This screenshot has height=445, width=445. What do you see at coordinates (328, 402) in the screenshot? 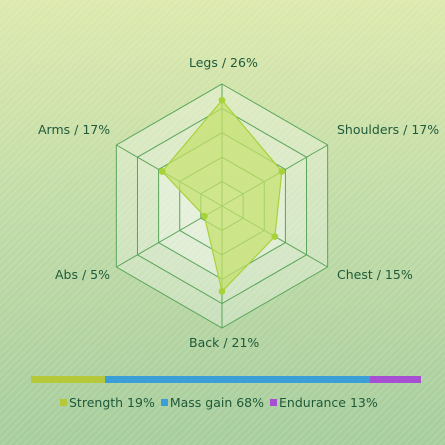
I see `legend-label-endurance: Endurance 13%` at bounding box center [328, 402].